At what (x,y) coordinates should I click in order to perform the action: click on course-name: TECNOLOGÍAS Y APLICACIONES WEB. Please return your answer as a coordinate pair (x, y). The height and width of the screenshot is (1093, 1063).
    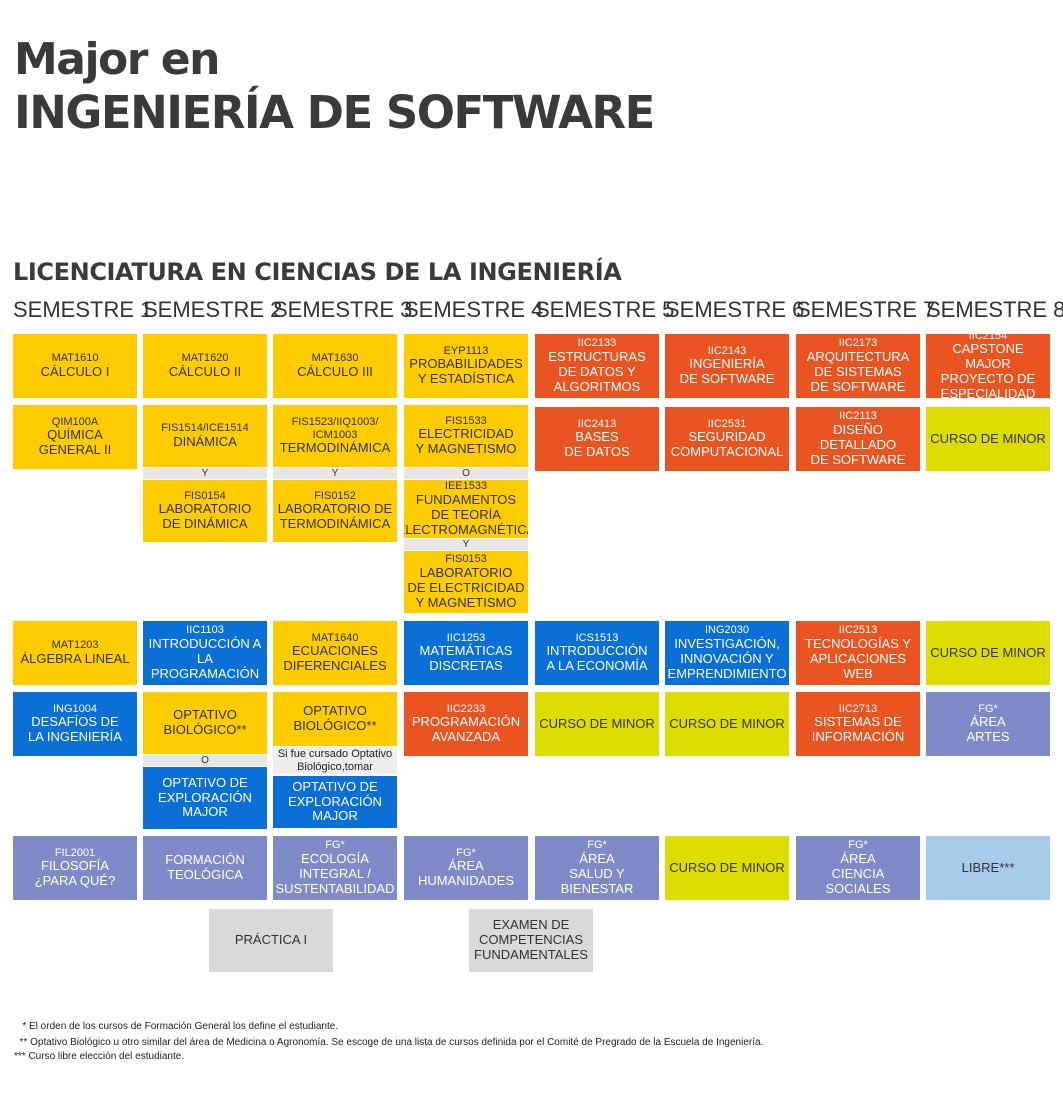
    Looking at the image, I should click on (858, 658).